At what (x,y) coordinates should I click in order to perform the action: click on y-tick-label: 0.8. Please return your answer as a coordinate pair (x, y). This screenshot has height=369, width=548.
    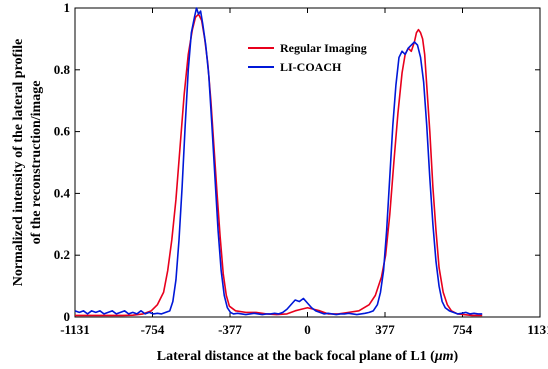
    Looking at the image, I should click on (62, 69).